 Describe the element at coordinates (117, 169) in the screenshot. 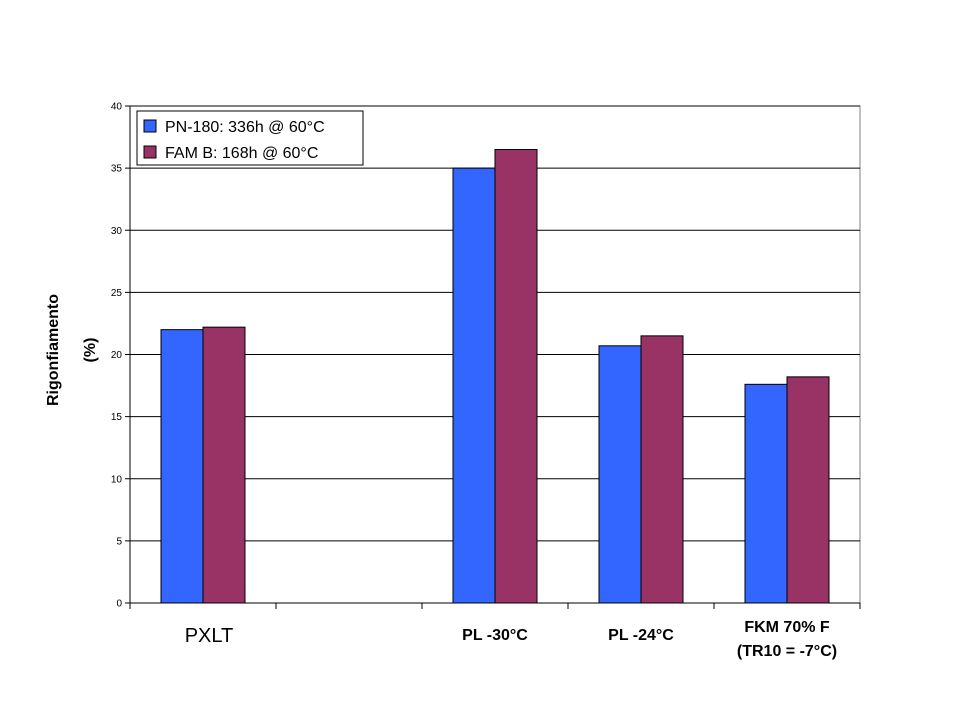

I see `y-tick-label: 35` at that location.